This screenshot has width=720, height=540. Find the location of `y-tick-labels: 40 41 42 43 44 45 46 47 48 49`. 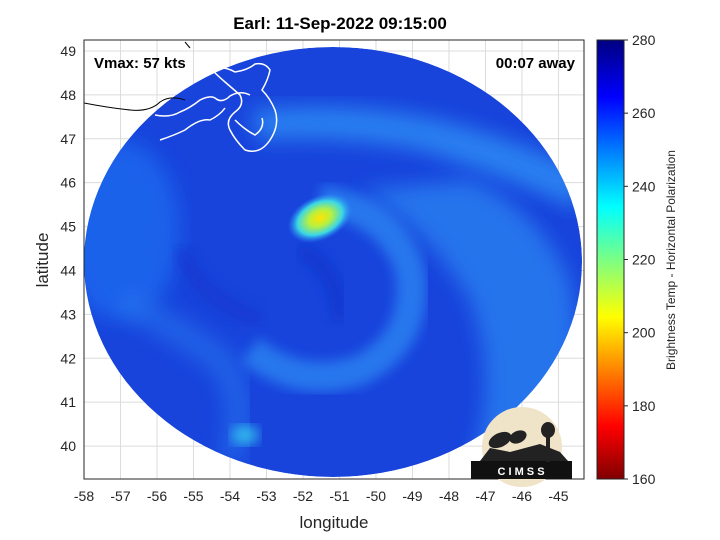

y-tick-labels: 40 41 42 43 44 45 46 47 48 49 is located at coordinates (68, 248).